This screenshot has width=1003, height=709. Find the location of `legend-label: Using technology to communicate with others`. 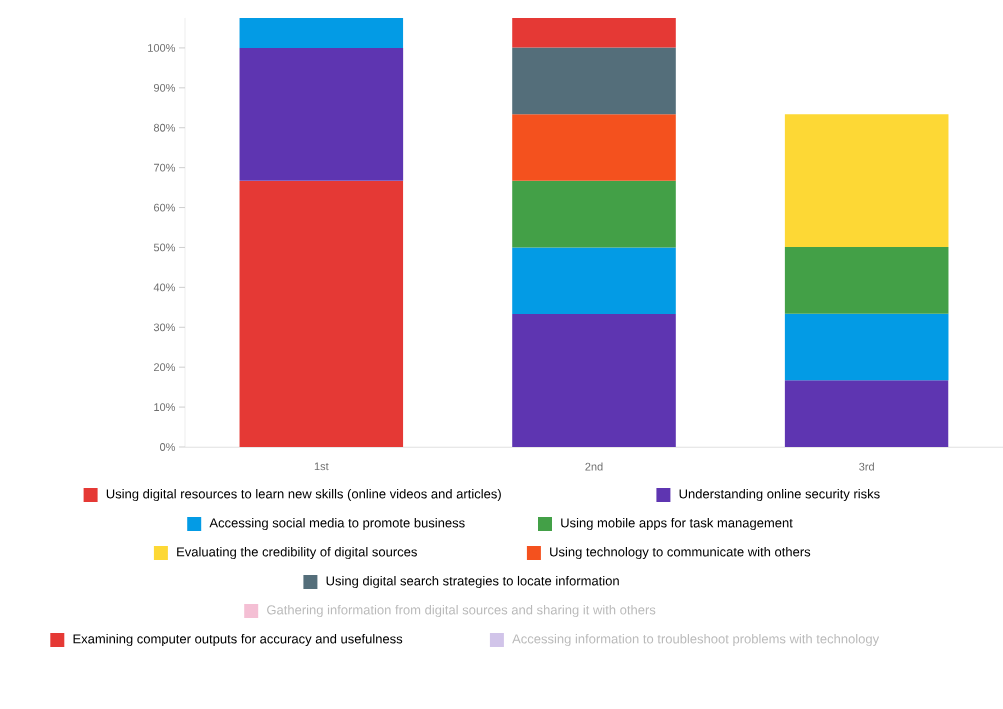

legend-label: Using technology to communicate with others is located at coordinates (680, 553).